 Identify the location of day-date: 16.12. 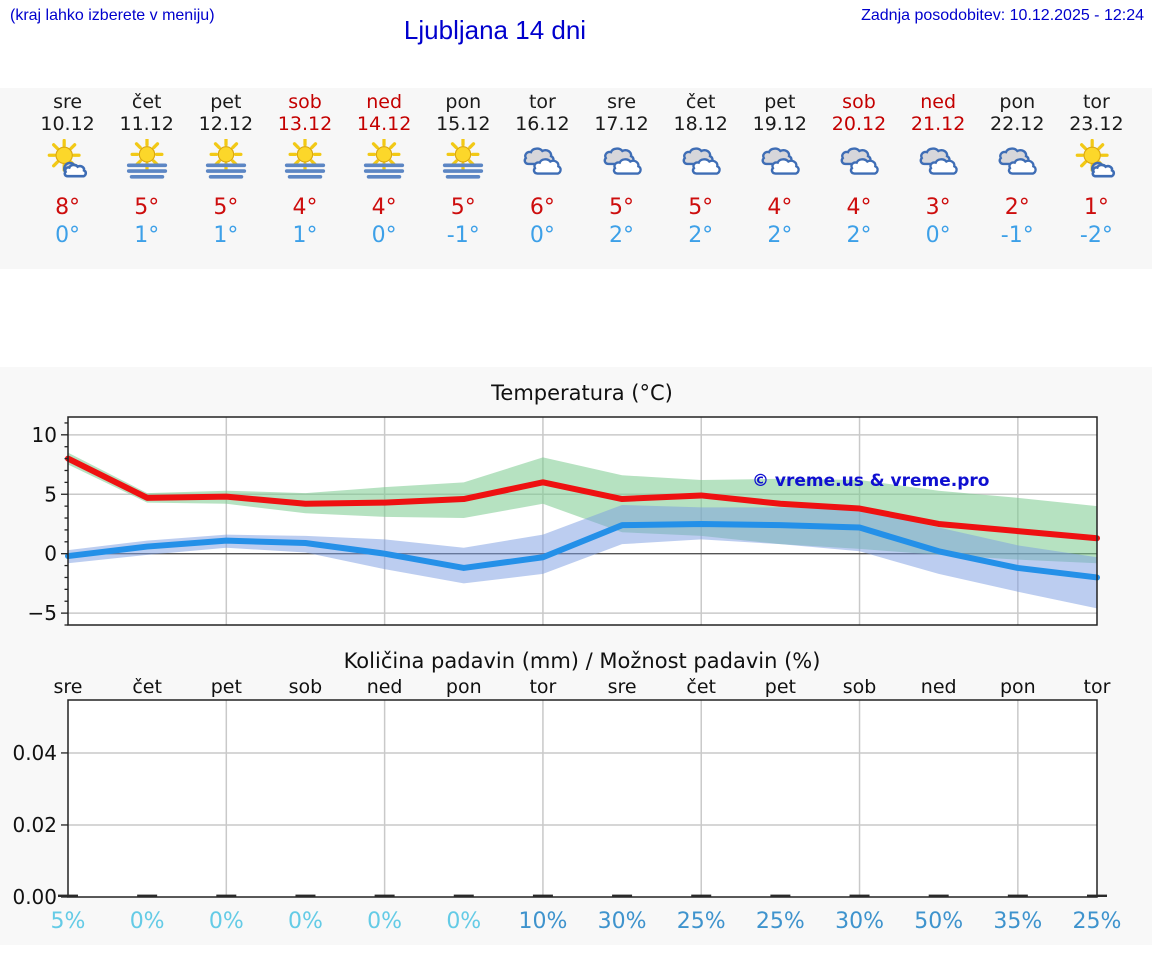
(542, 124).